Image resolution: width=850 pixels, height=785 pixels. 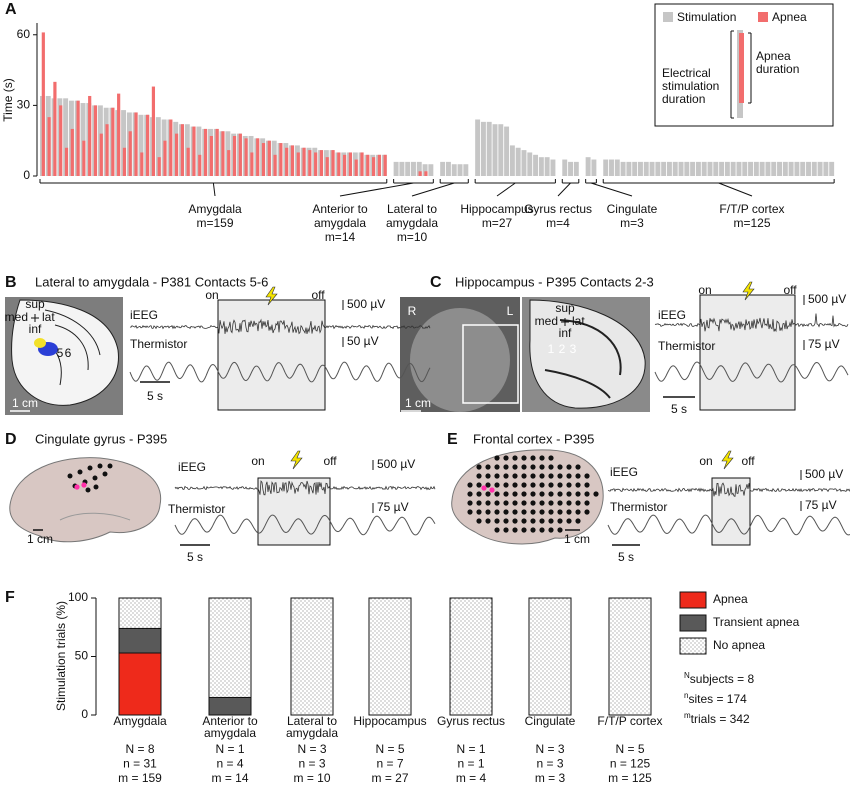 I want to click on x-tick-label: amygdala, so click(x=312, y=733).